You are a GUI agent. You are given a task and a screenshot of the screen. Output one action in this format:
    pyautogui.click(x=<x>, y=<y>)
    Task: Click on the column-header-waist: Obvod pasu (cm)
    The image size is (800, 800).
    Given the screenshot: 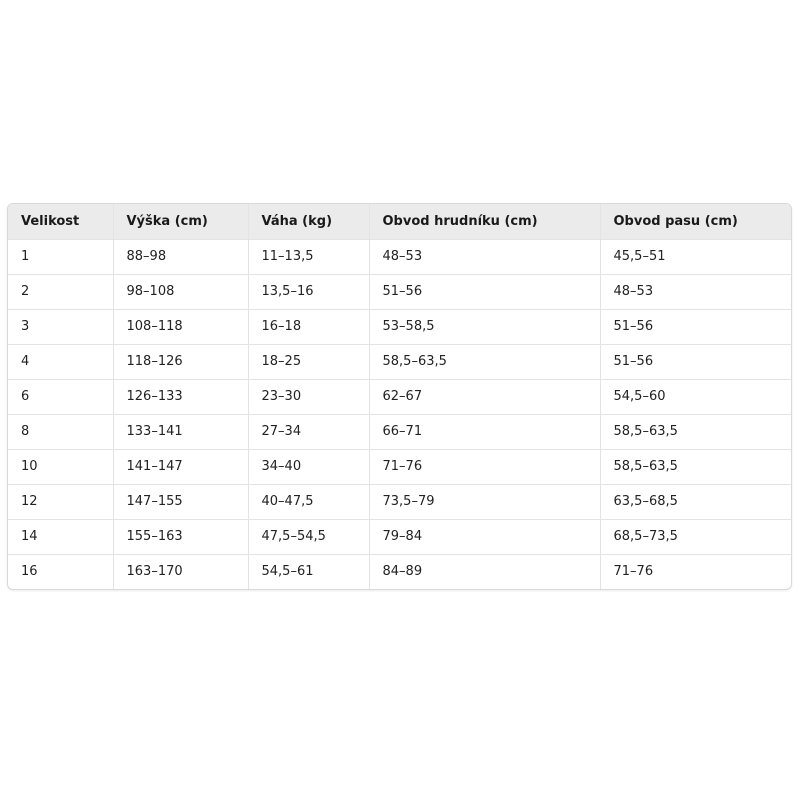 What is the action you would take?
    pyautogui.click(x=695, y=222)
    